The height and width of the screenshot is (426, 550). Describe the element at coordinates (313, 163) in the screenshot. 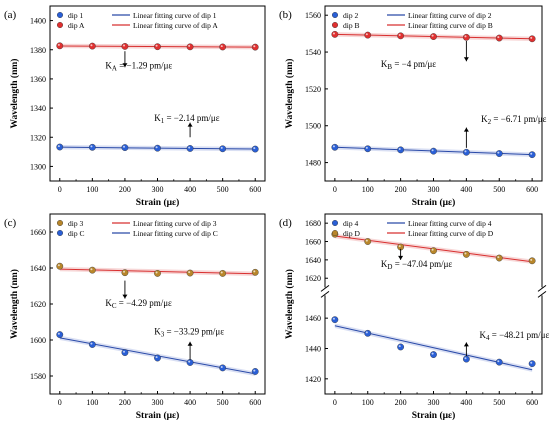

I see `y-tick-label: 1480` at that location.